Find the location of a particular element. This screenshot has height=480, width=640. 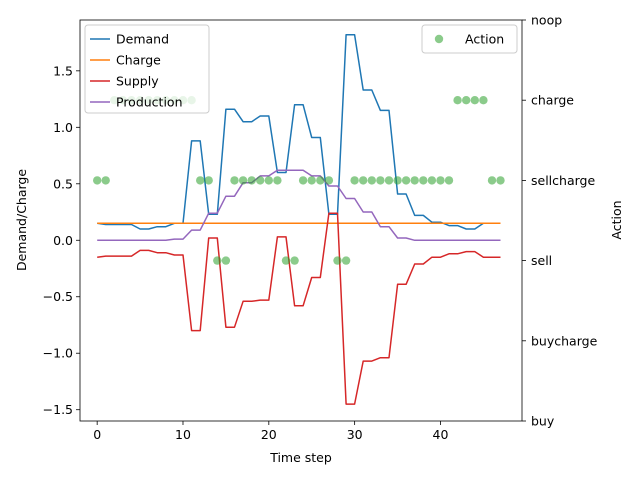

y-tick-label: −0.5 is located at coordinates (58, 296).